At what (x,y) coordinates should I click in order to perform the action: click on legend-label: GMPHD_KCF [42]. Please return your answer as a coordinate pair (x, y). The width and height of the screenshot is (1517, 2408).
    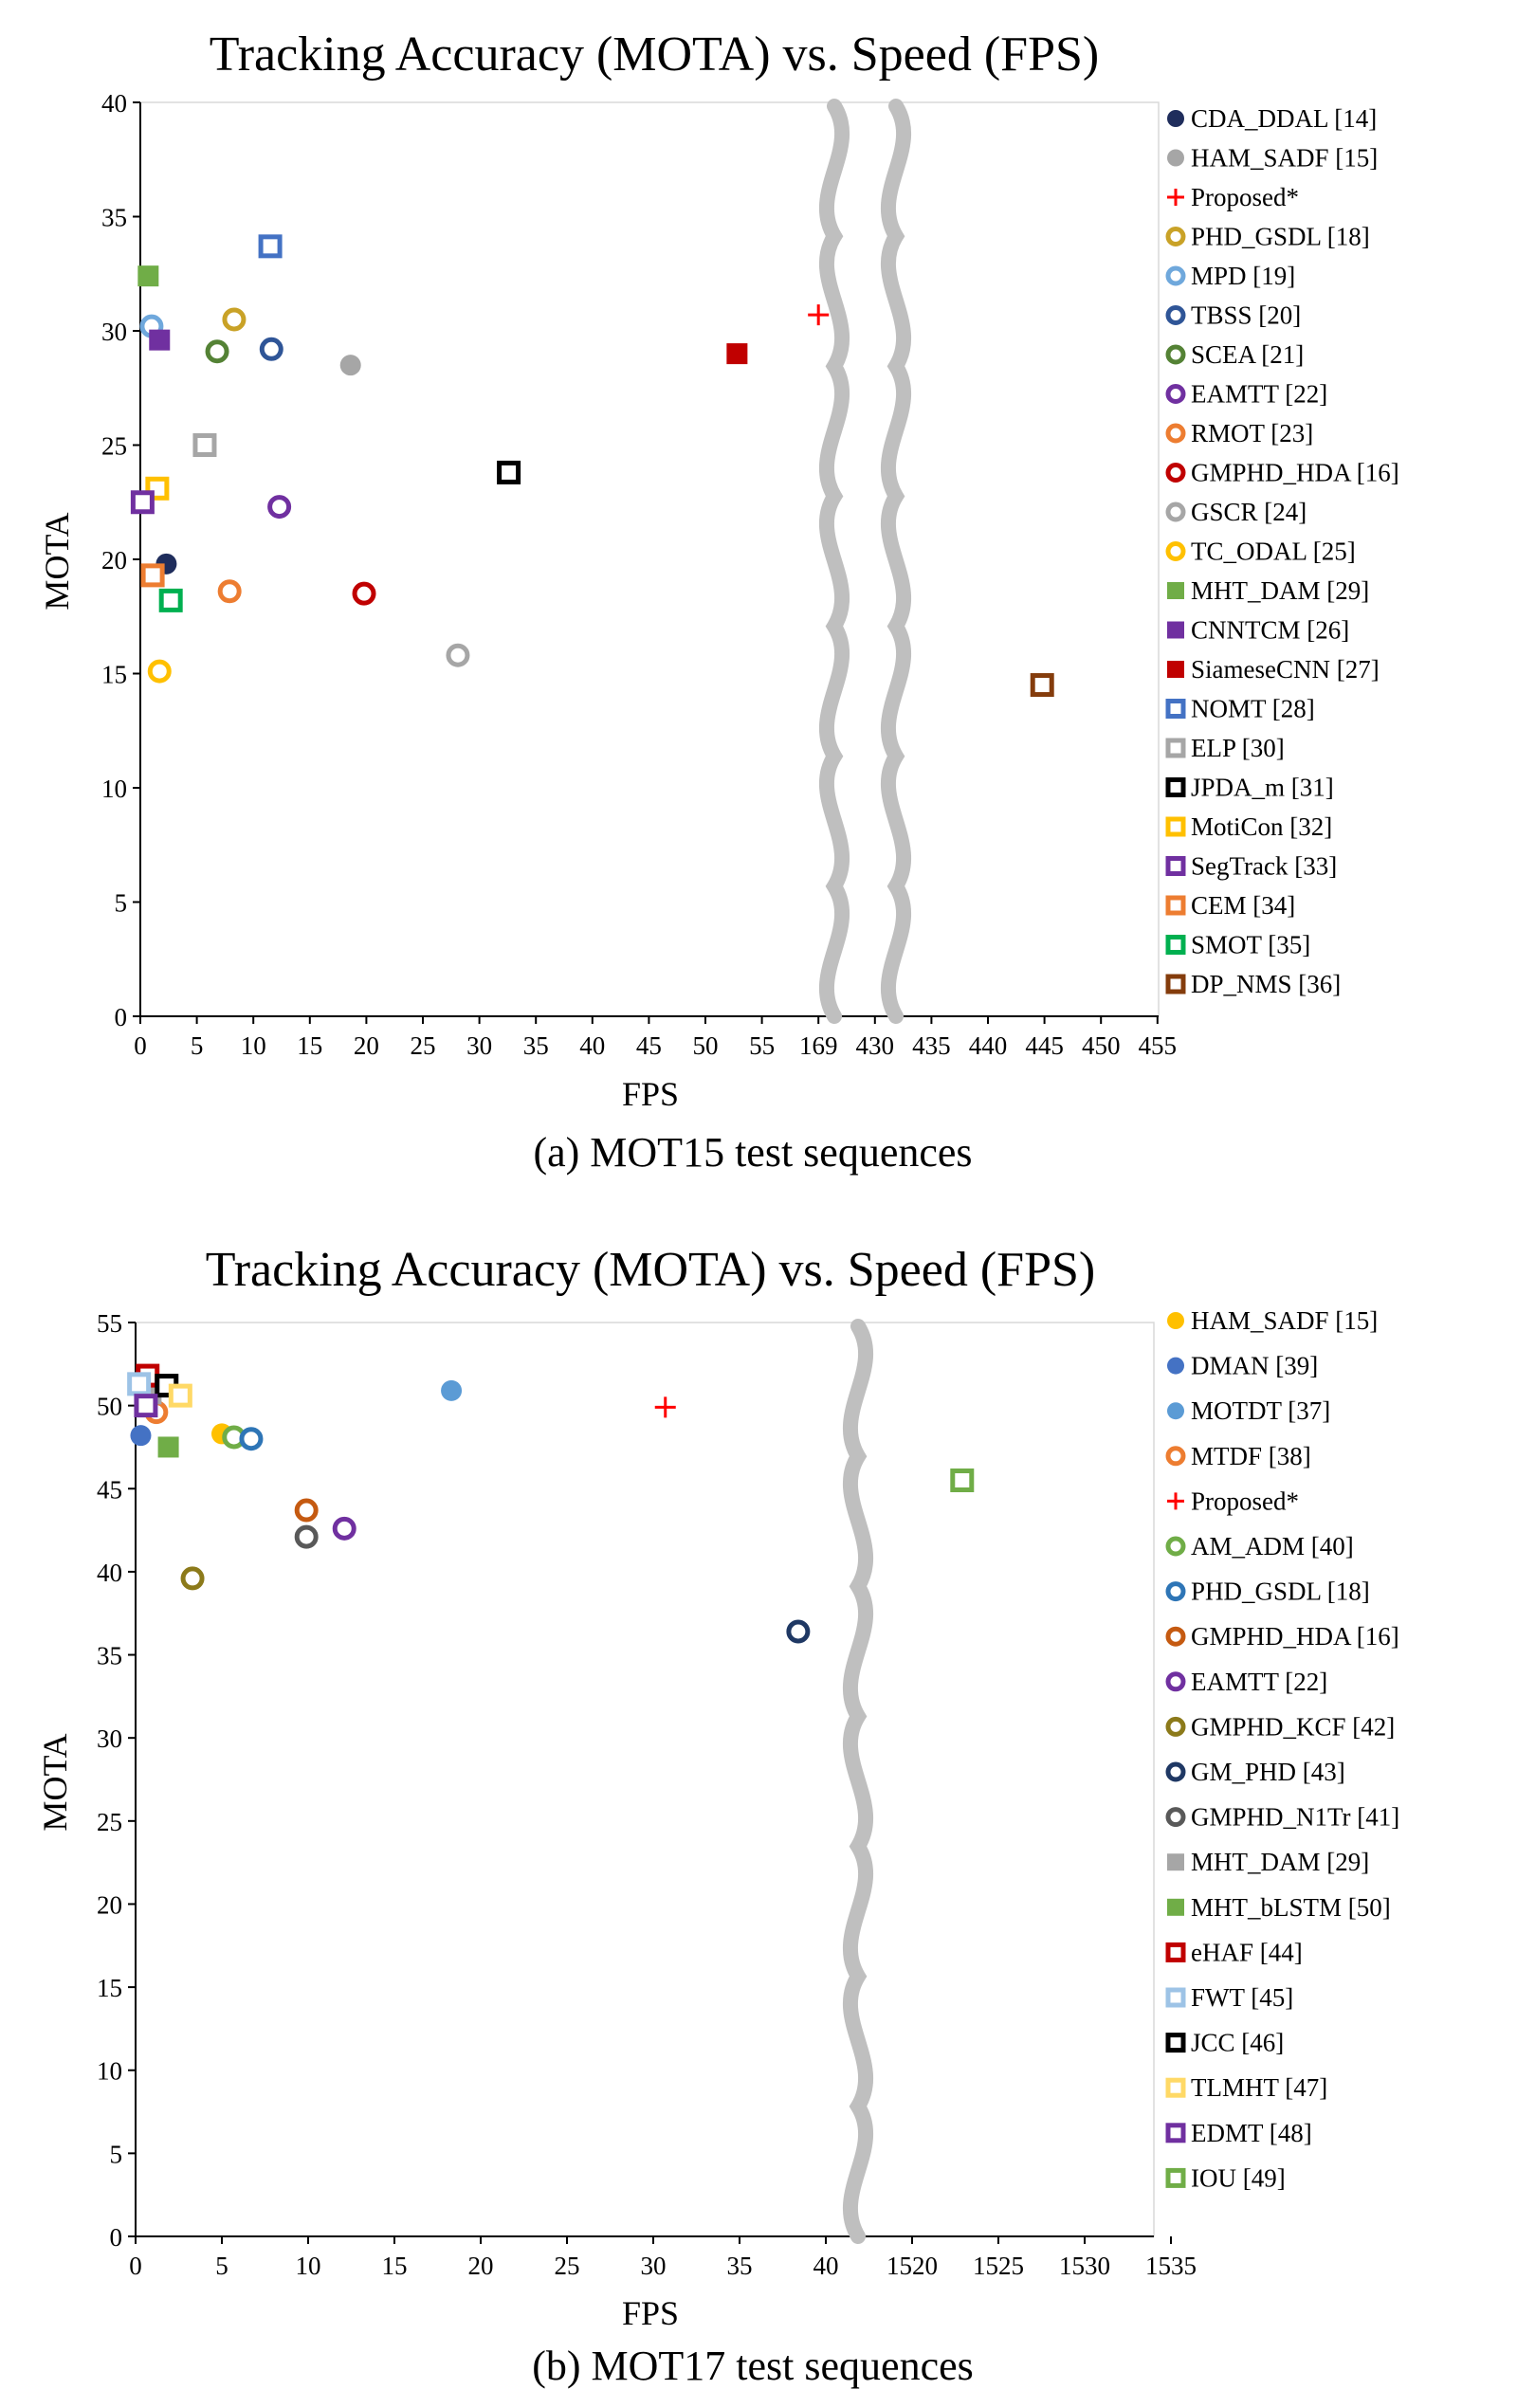
    Looking at the image, I should click on (1293, 1726).